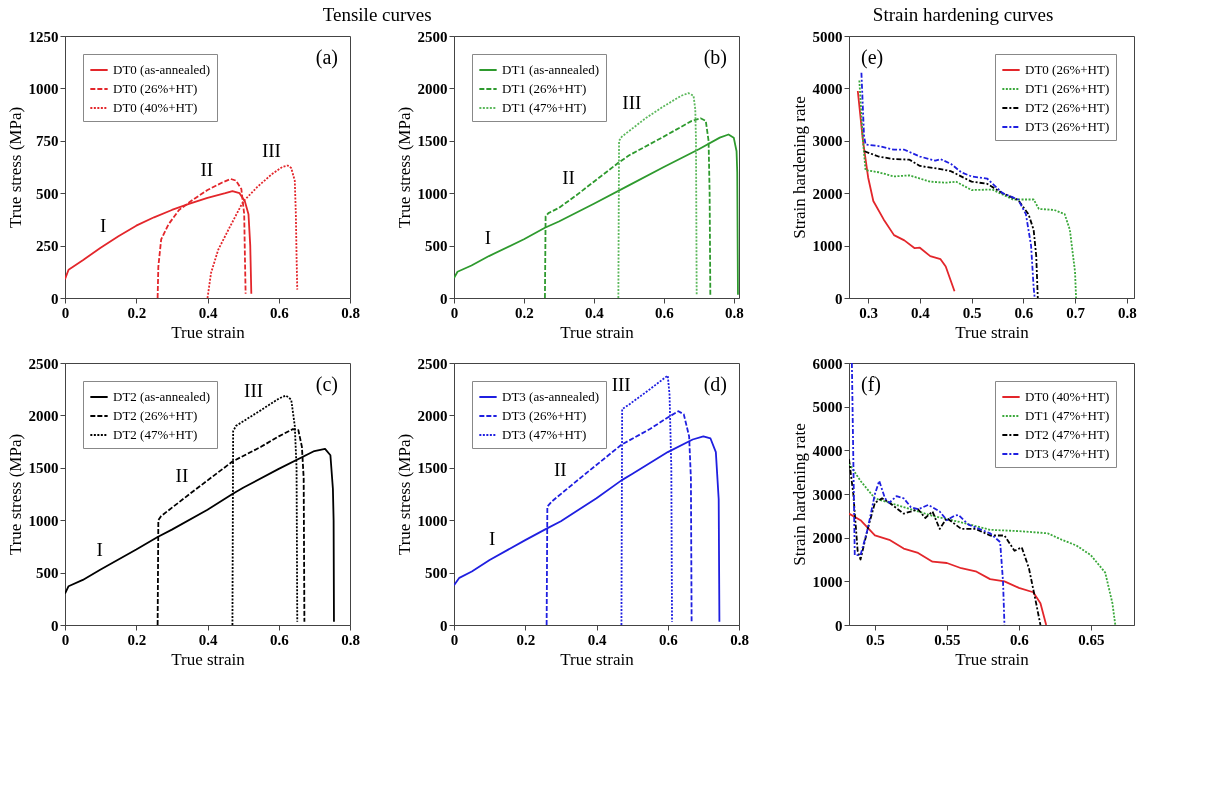  What do you see at coordinates (377, 14) in the screenshot?
I see `chart-title: Tensile curves` at bounding box center [377, 14].